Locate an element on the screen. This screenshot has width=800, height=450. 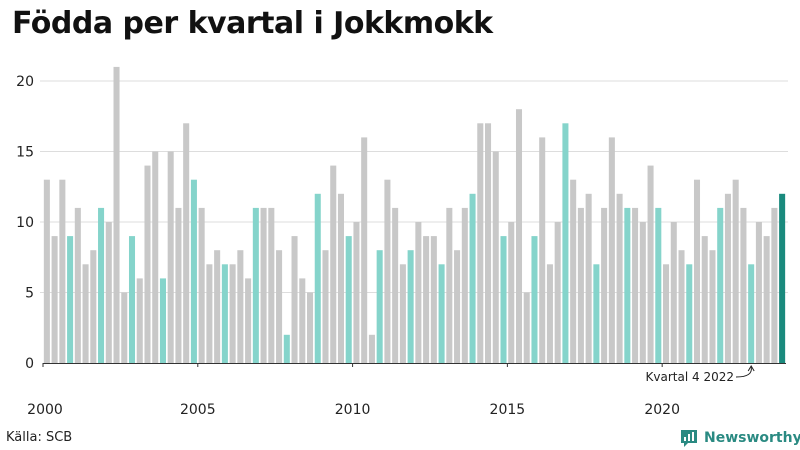
x-tick-label: 2010 is located at coordinates (353, 410).